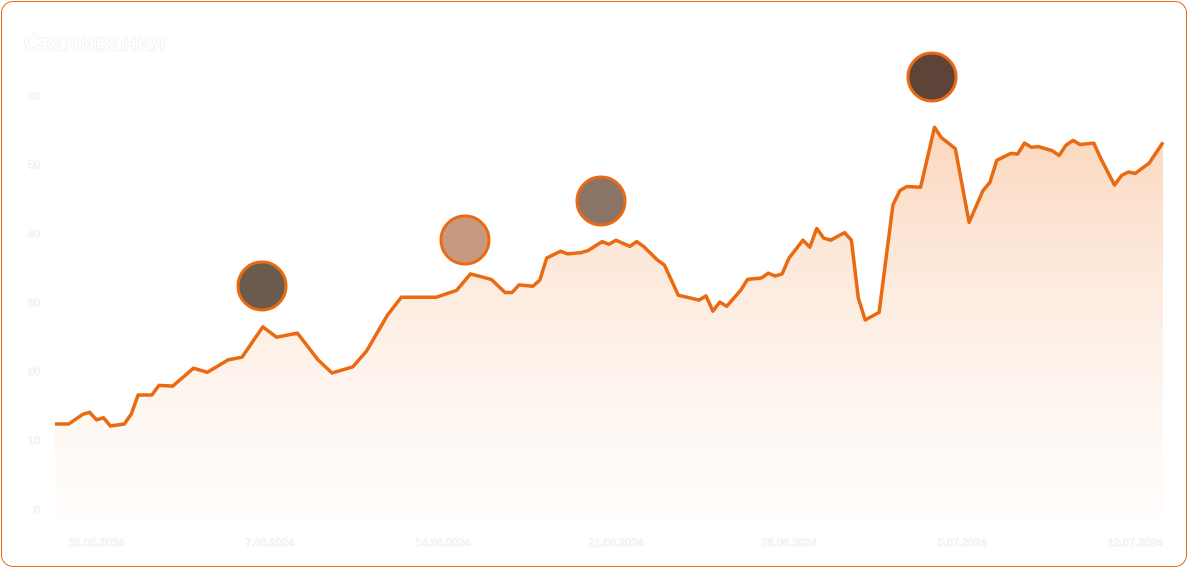 The width and height of the screenshot is (1190, 570). What do you see at coordinates (34, 303) in the screenshot?
I see `y-tick-label: 30` at bounding box center [34, 303].